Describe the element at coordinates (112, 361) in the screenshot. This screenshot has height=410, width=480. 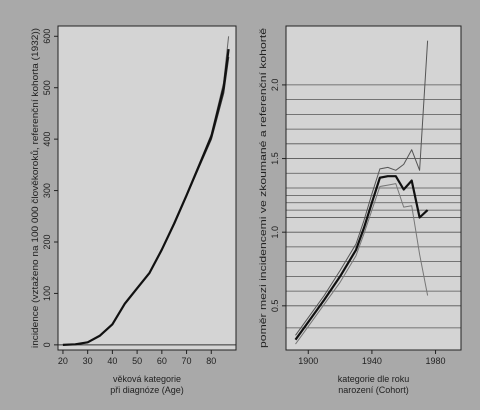
I see `x-tick-label: 40` at that location.